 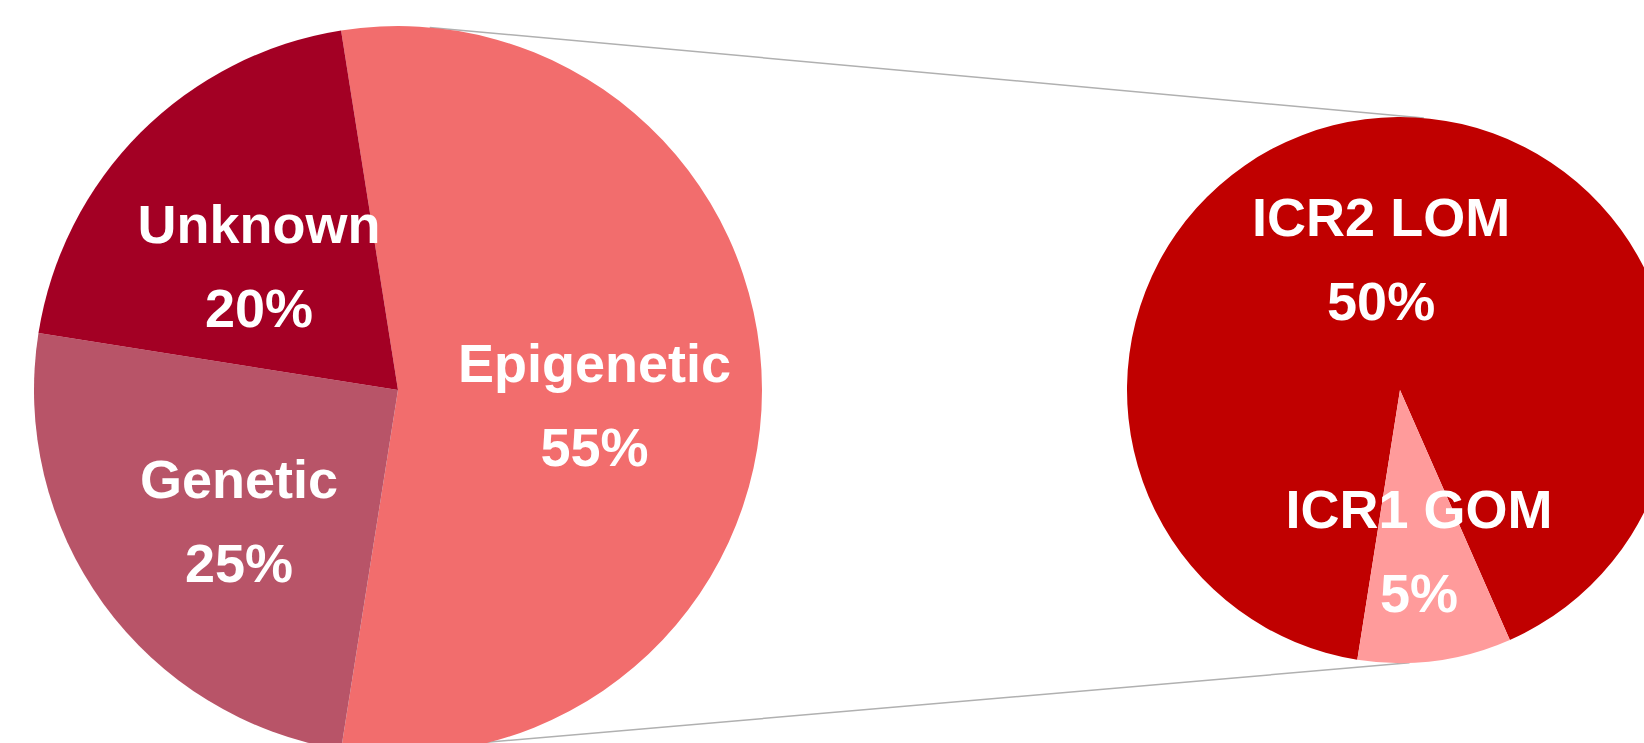 What do you see at coordinates (1381, 300) in the screenshot?
I see `data-label: 50%` at bounding box center [1381, 300].